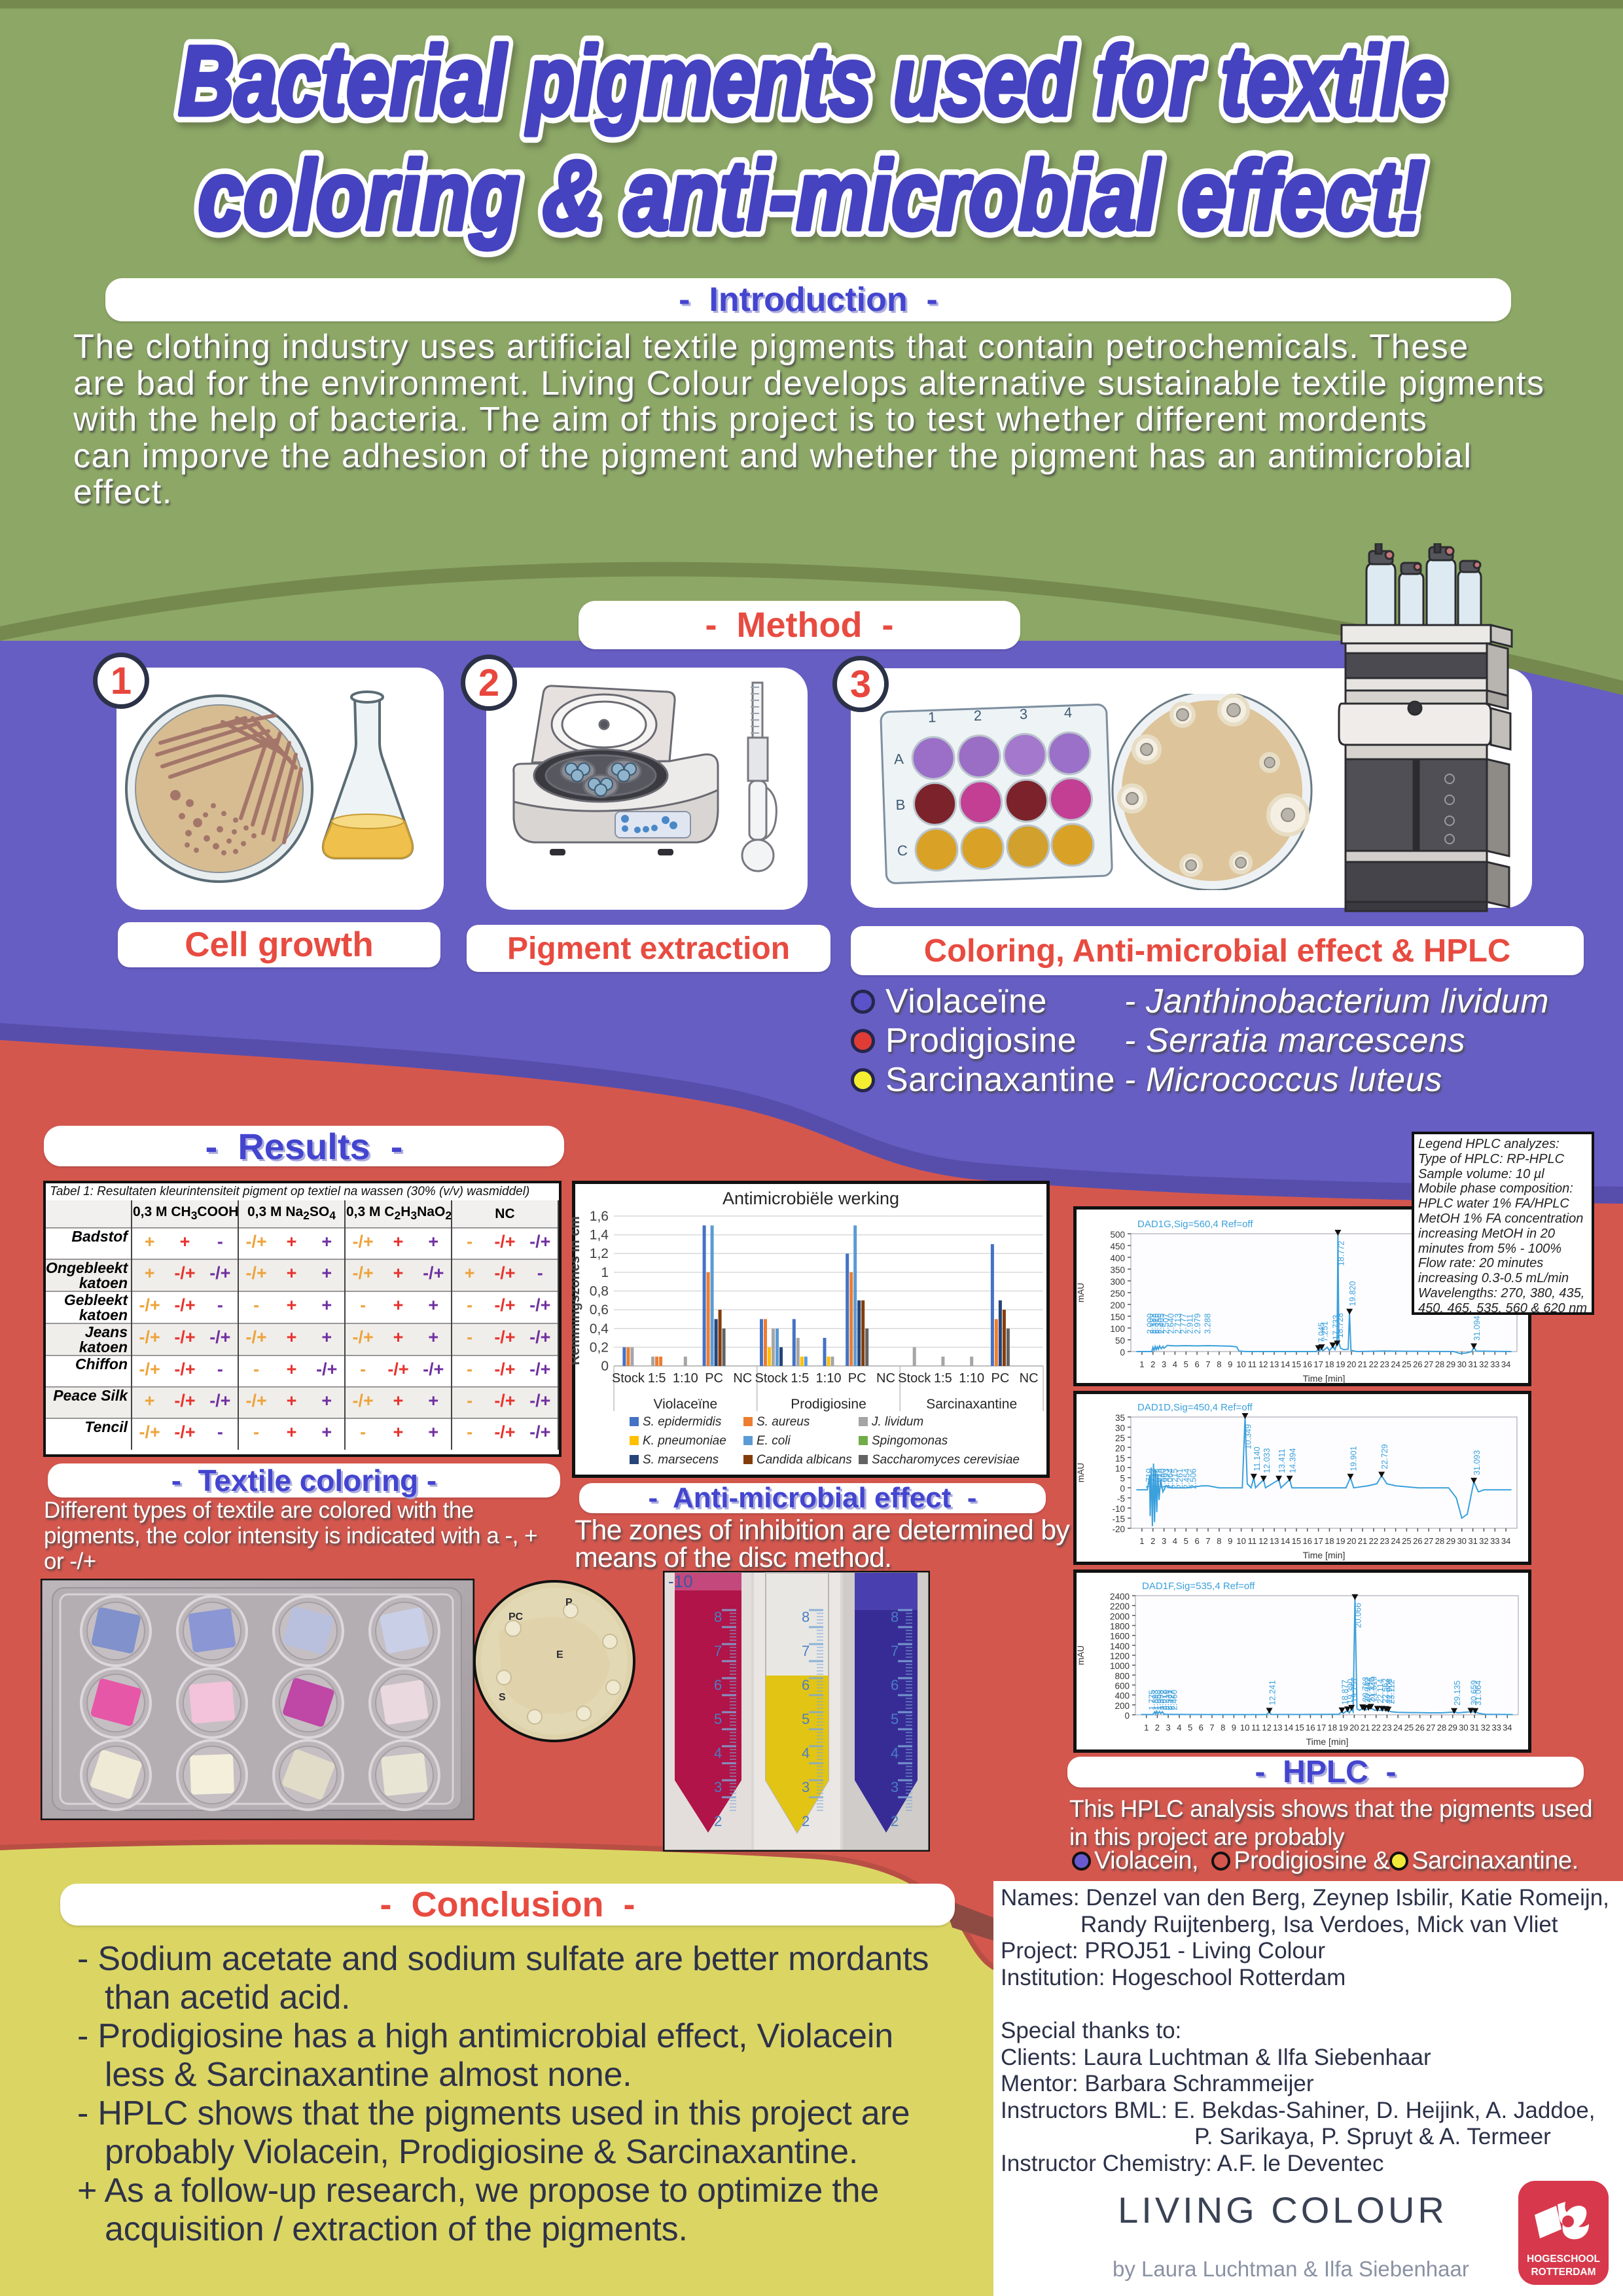 The height and width of the screenshot is (2296, 1623). Describe the element at coordinates (1230, 1364) in the screenshot. I see `svg-text: 9` at that location.